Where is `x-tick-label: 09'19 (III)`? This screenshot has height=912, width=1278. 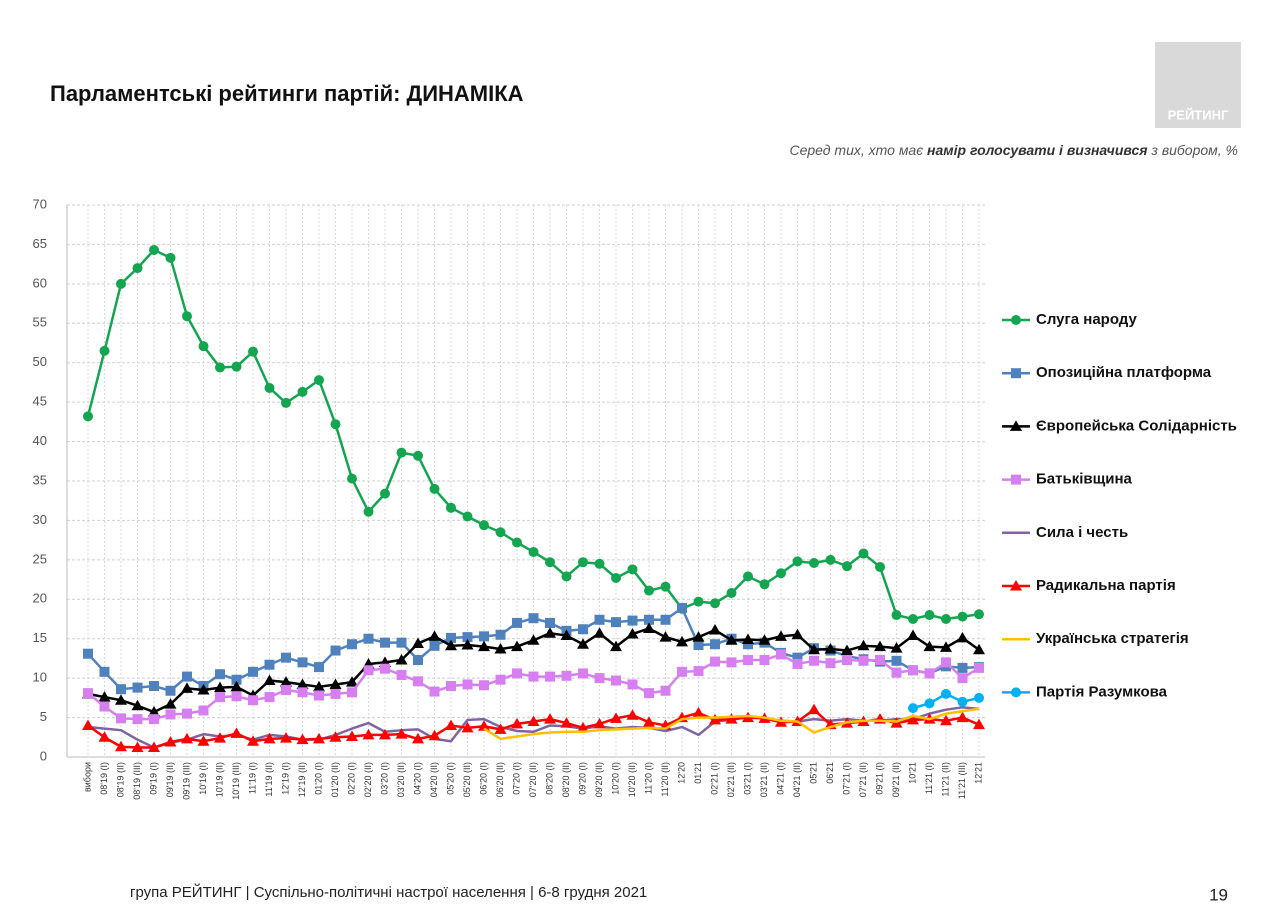
x-tick-label: 09'19 (III) is located at coordinates (186, 781).